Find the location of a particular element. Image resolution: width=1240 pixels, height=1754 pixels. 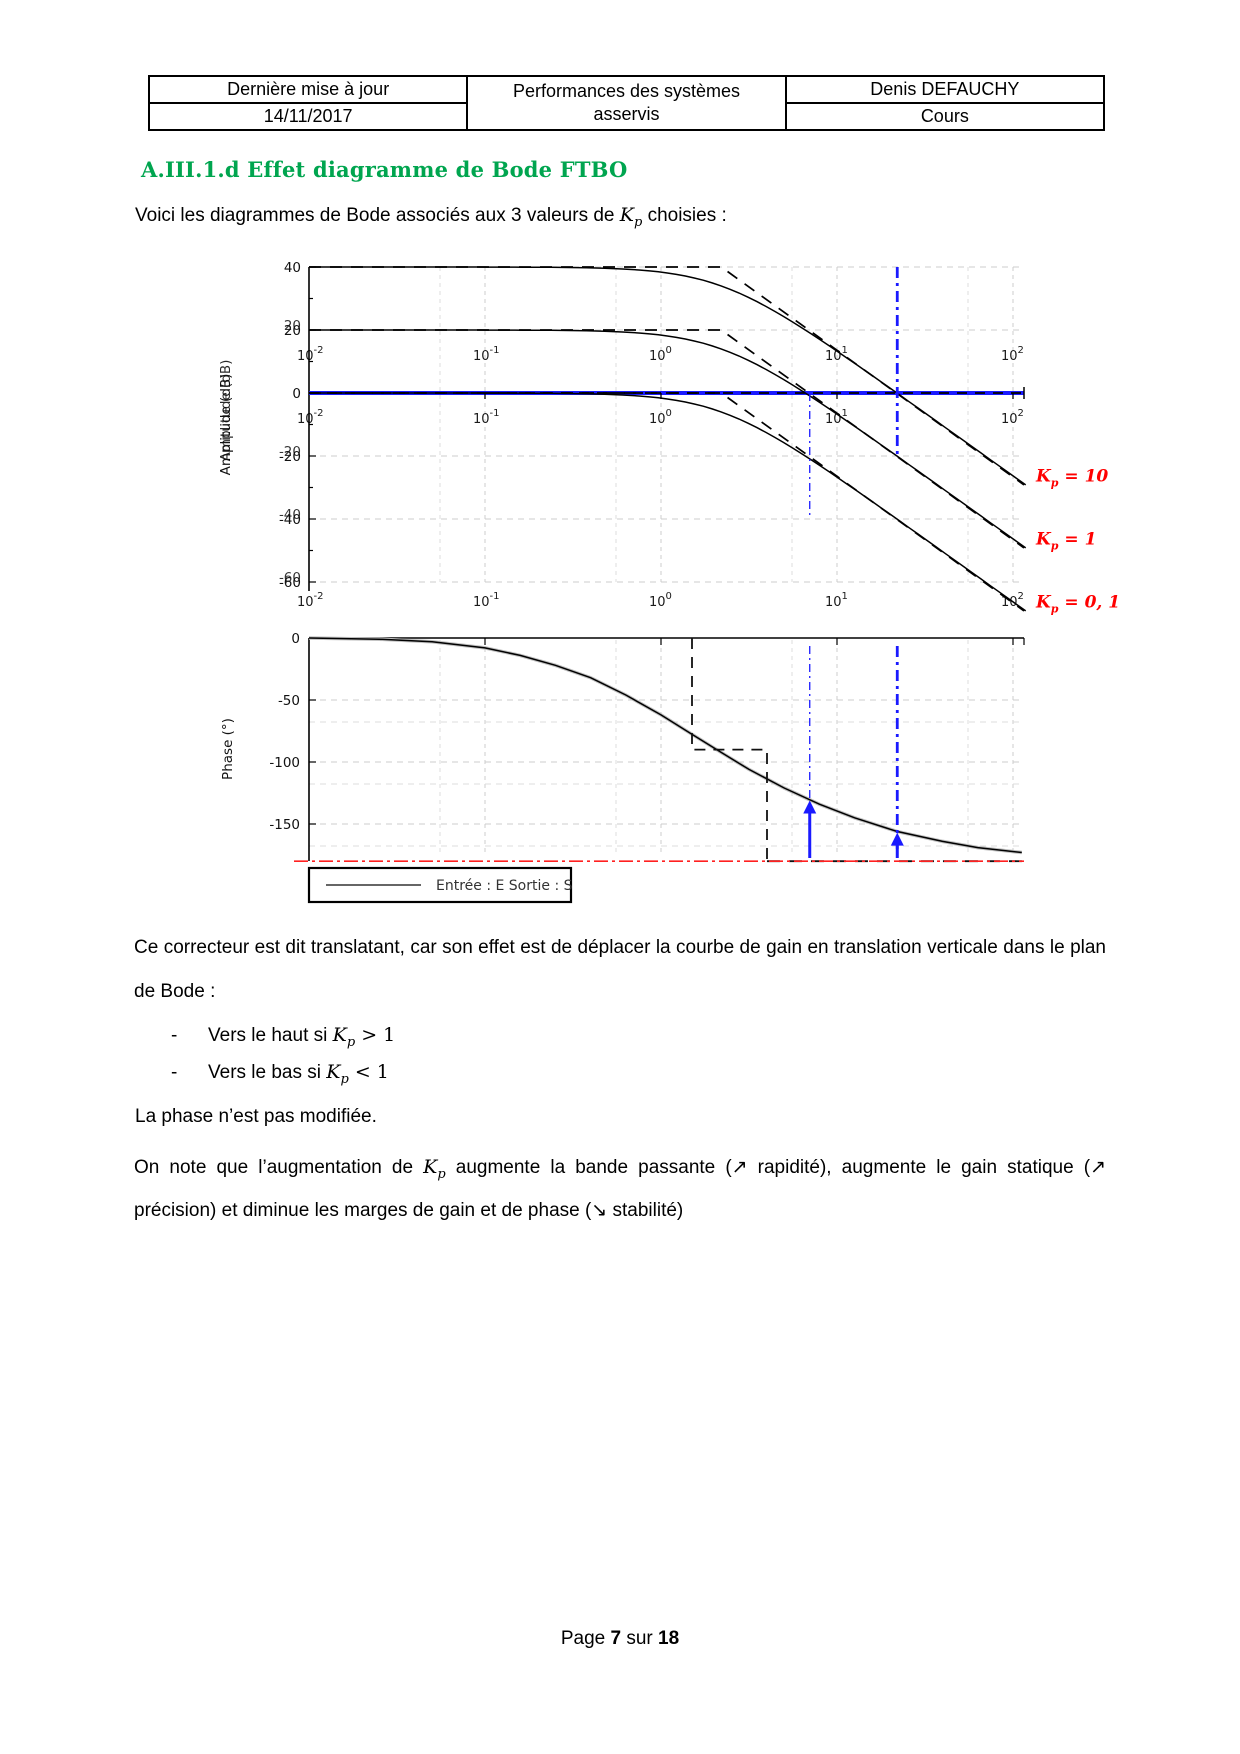

list-item: - Vers le haut si Kp > 1 is located at coordinates (638, 1036).